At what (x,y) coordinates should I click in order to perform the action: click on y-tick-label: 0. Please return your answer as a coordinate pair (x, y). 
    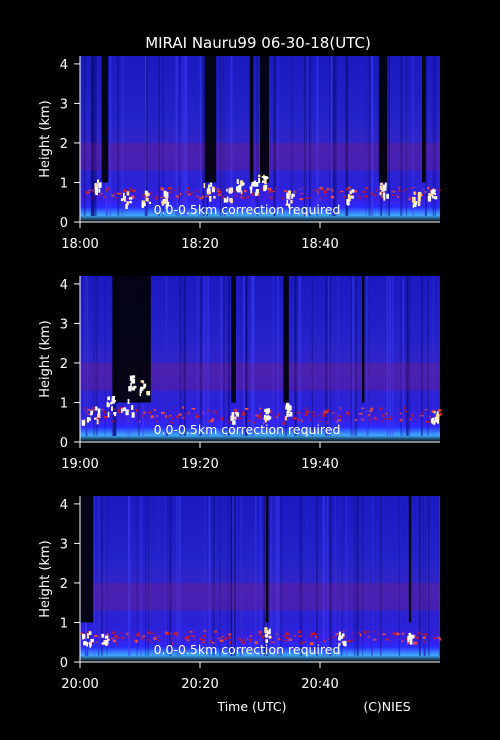
    Looking at the image, I should click on (64, 223).